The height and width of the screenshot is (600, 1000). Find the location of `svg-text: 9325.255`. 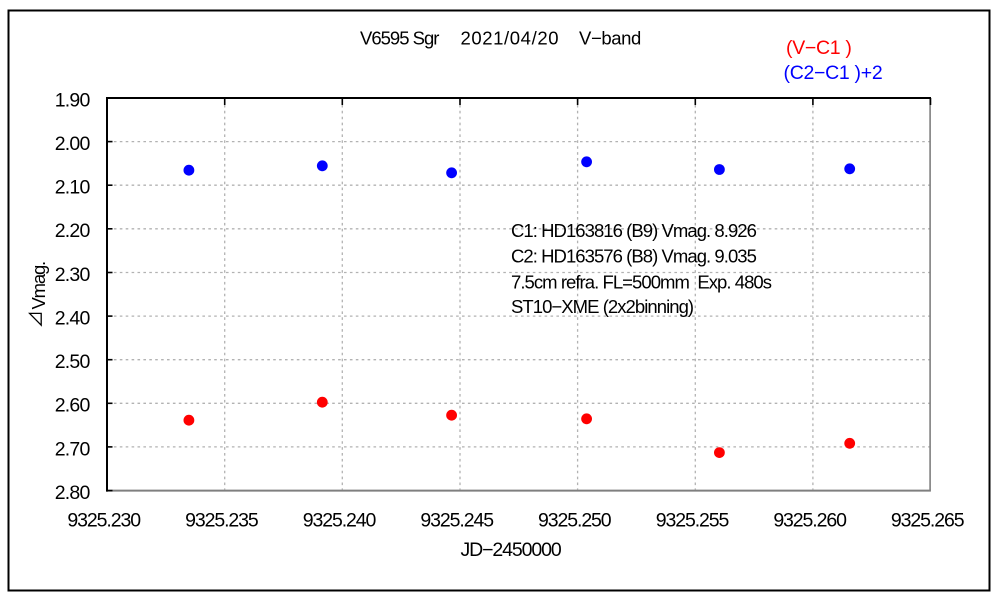

svg-text: 9325.255 is located at coordinates (693, 521).